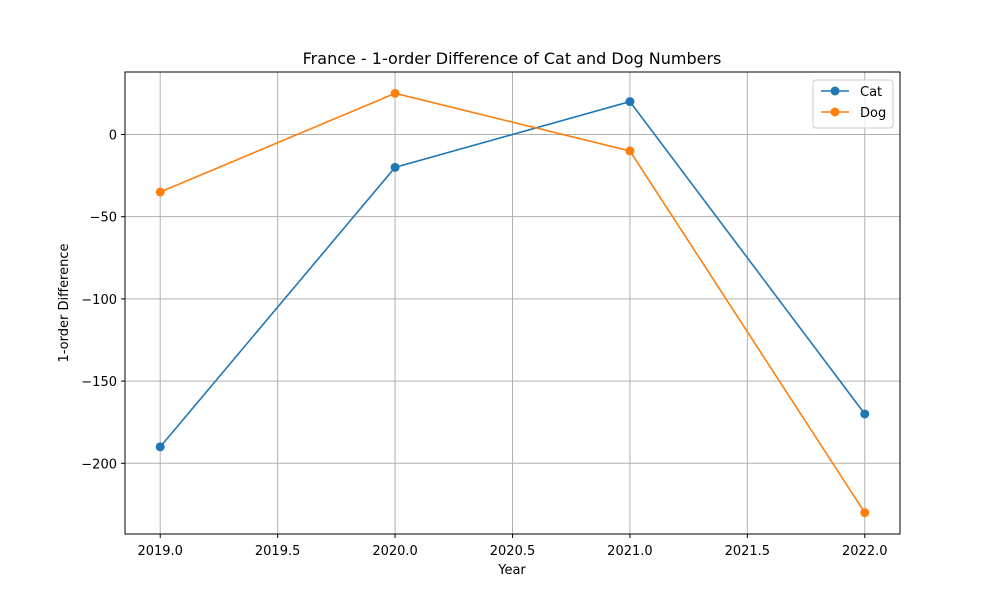 Image resolution: width=1000 pixels, height=600 pixels. Describe the element at coordinates (395, 551) in the screenshot. I see `x-tick-label: 2020.0` at that location.